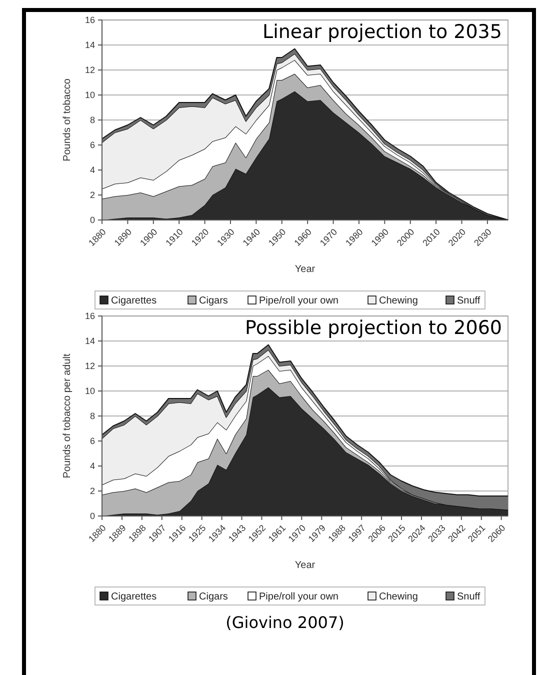 The height and width of the screenshot is (675, 538). I want to click on chart-title: Linear projection to 2035, so click(382, 32).